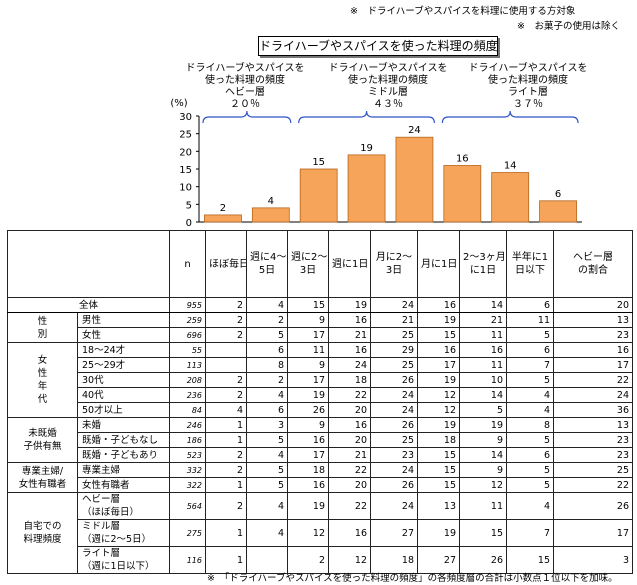 The height and width of the screenshot is (585, 637). I want to click on table-row: 専業主婦/ 女性有職者 専業主婦 332 2 5 18 22 24 15 9 5 25, so click(320, 477).